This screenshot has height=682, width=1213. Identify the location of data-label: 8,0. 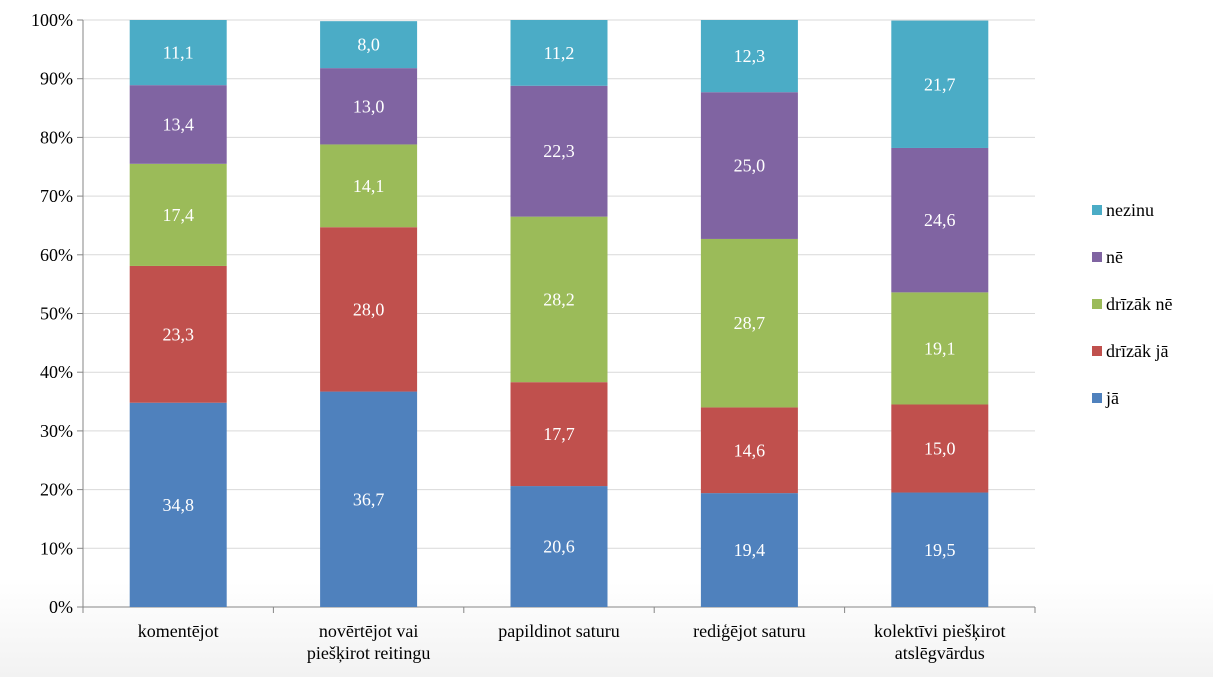
(368, 45).